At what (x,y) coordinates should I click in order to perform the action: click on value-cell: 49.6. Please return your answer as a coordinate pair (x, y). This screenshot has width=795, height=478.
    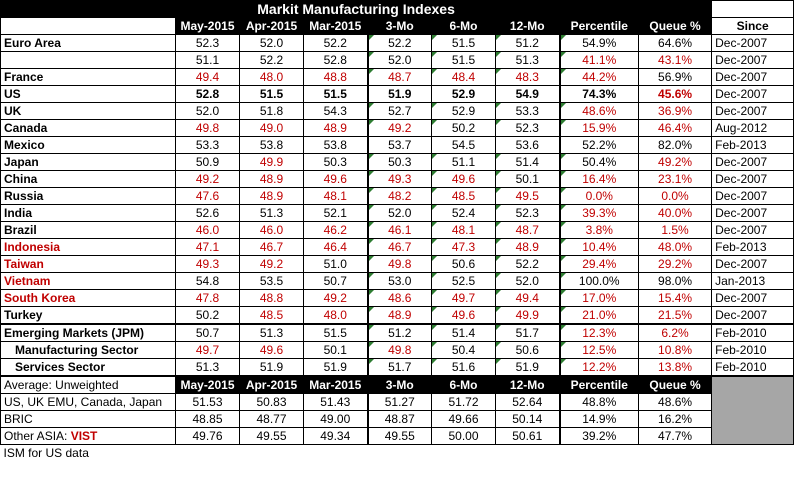
    Looking at the image, I should click on (463, 179).